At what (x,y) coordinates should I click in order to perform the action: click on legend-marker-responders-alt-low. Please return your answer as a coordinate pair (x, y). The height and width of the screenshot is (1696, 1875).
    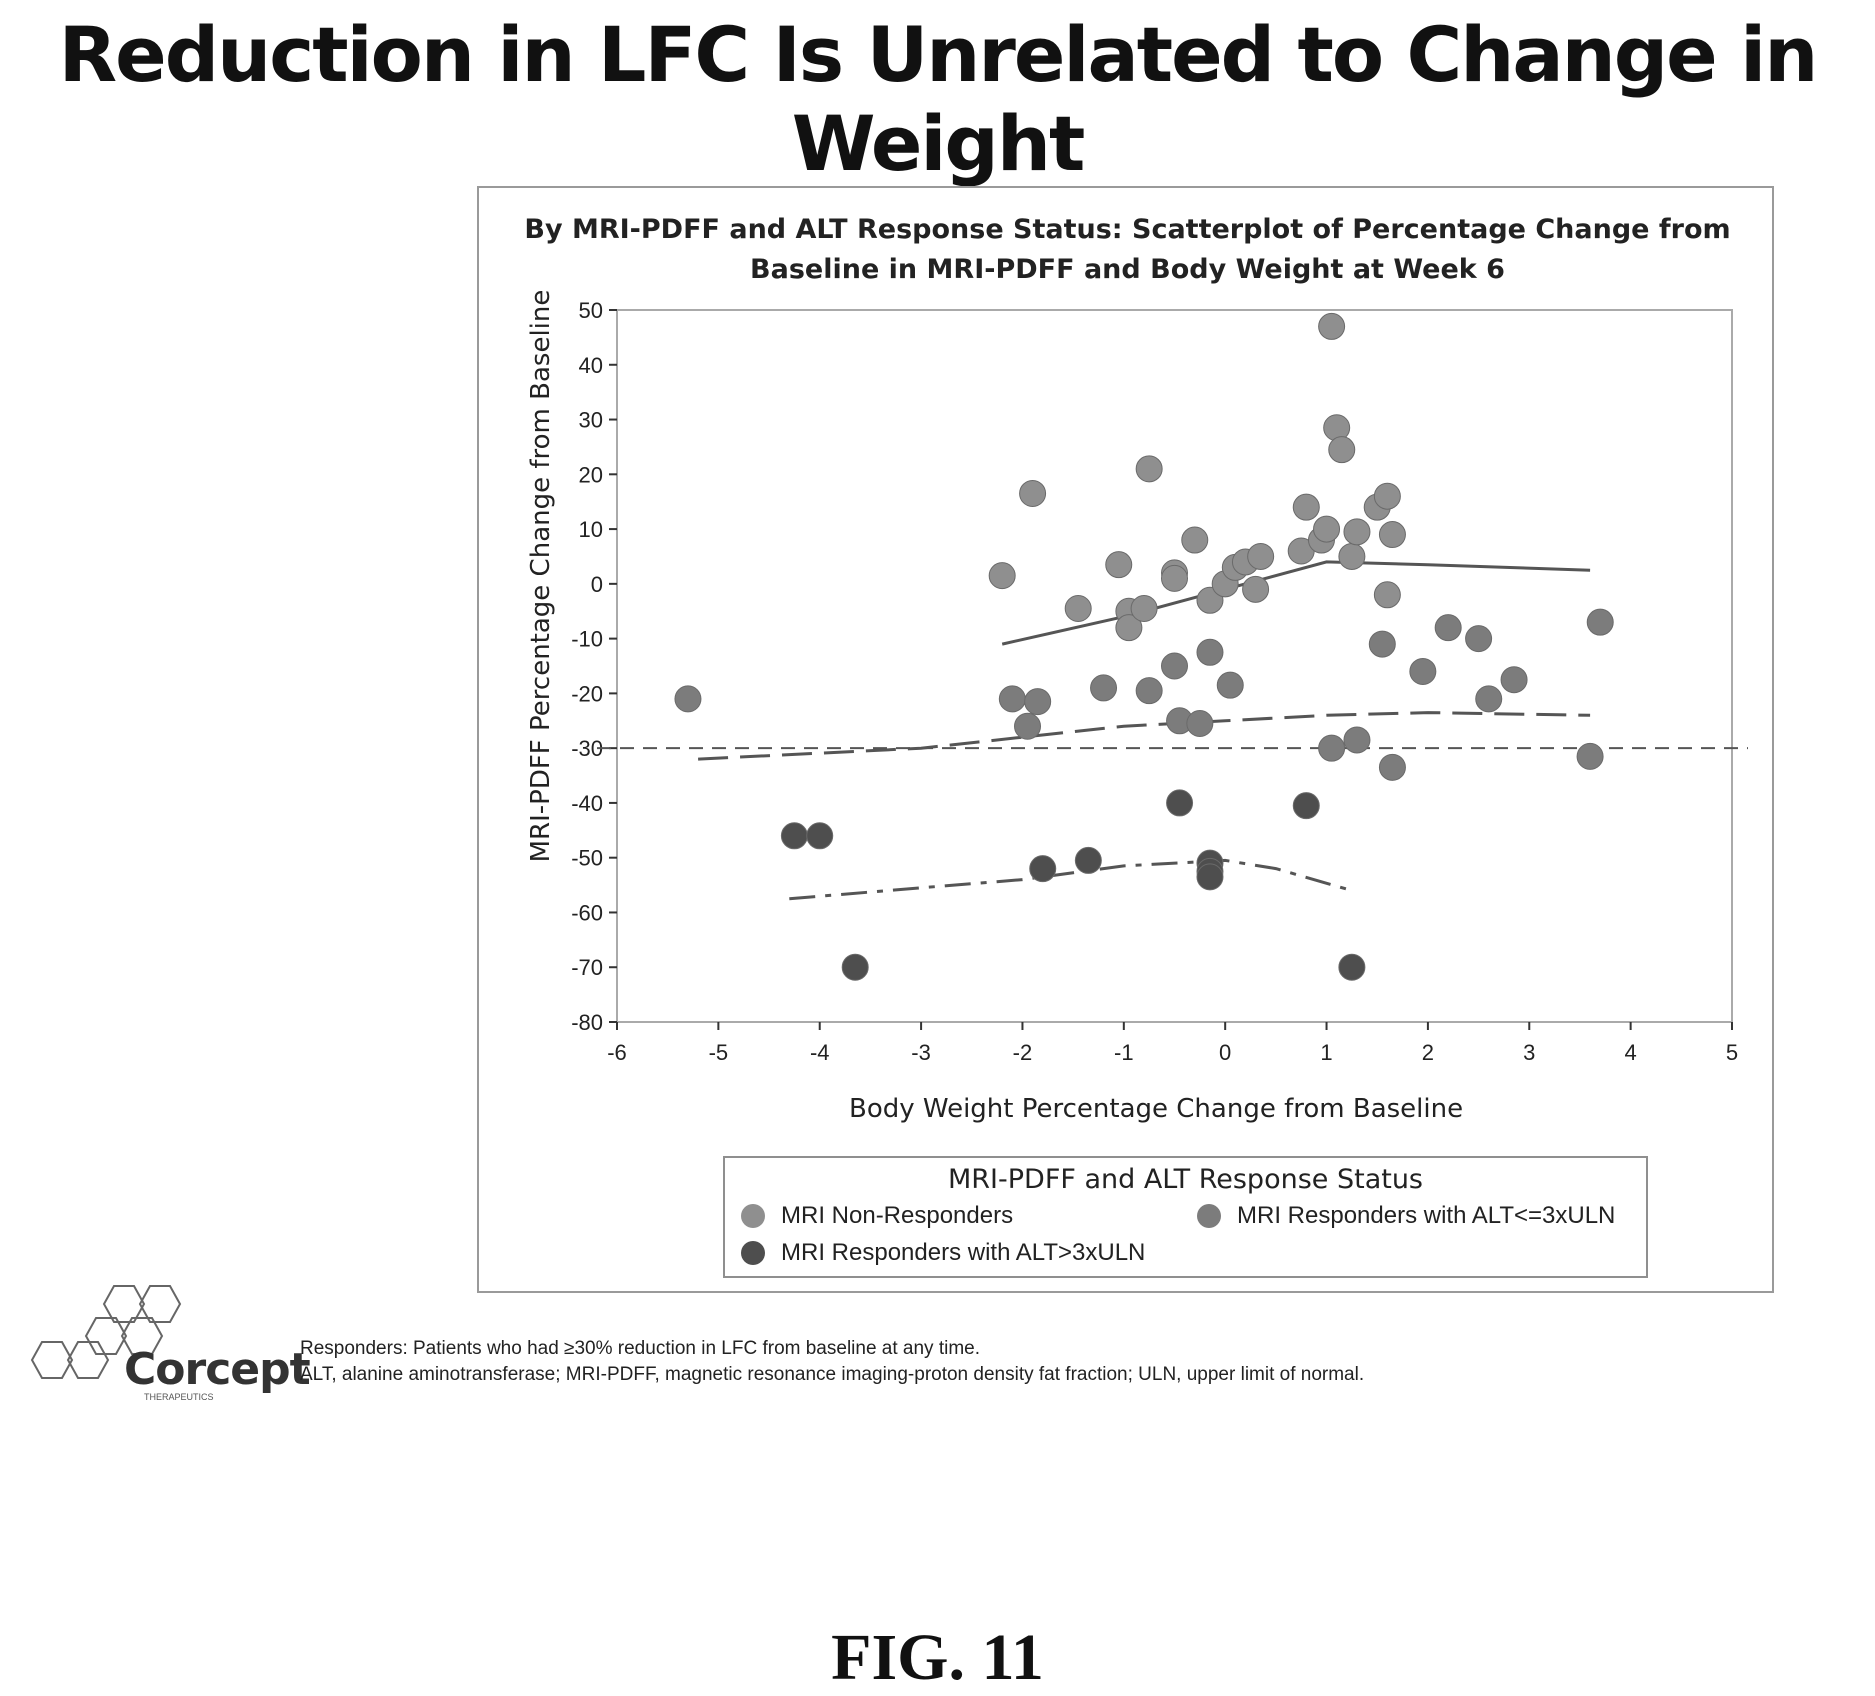
    Looking at the image, I should click on (1209, 1216).